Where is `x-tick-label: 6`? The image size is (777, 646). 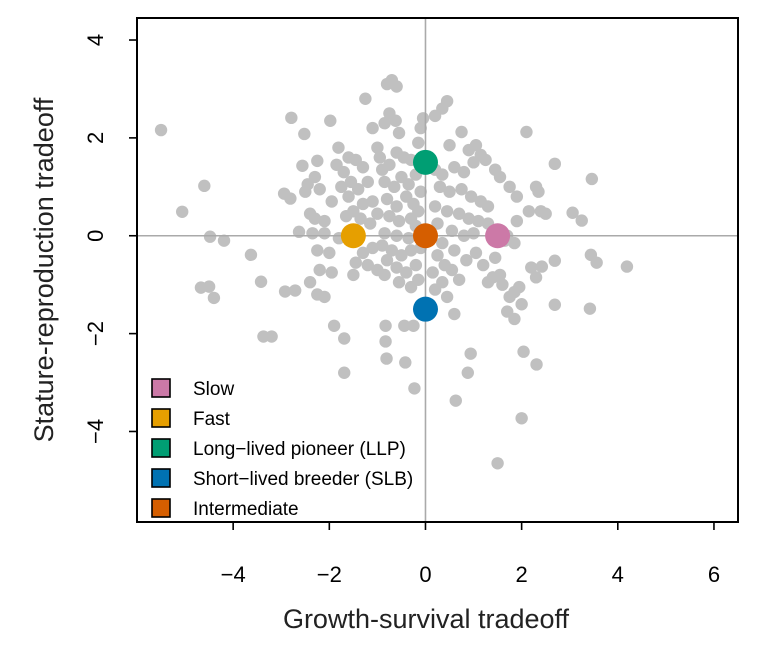
x-tick-label: 6 is located at coordinates (714, 574).